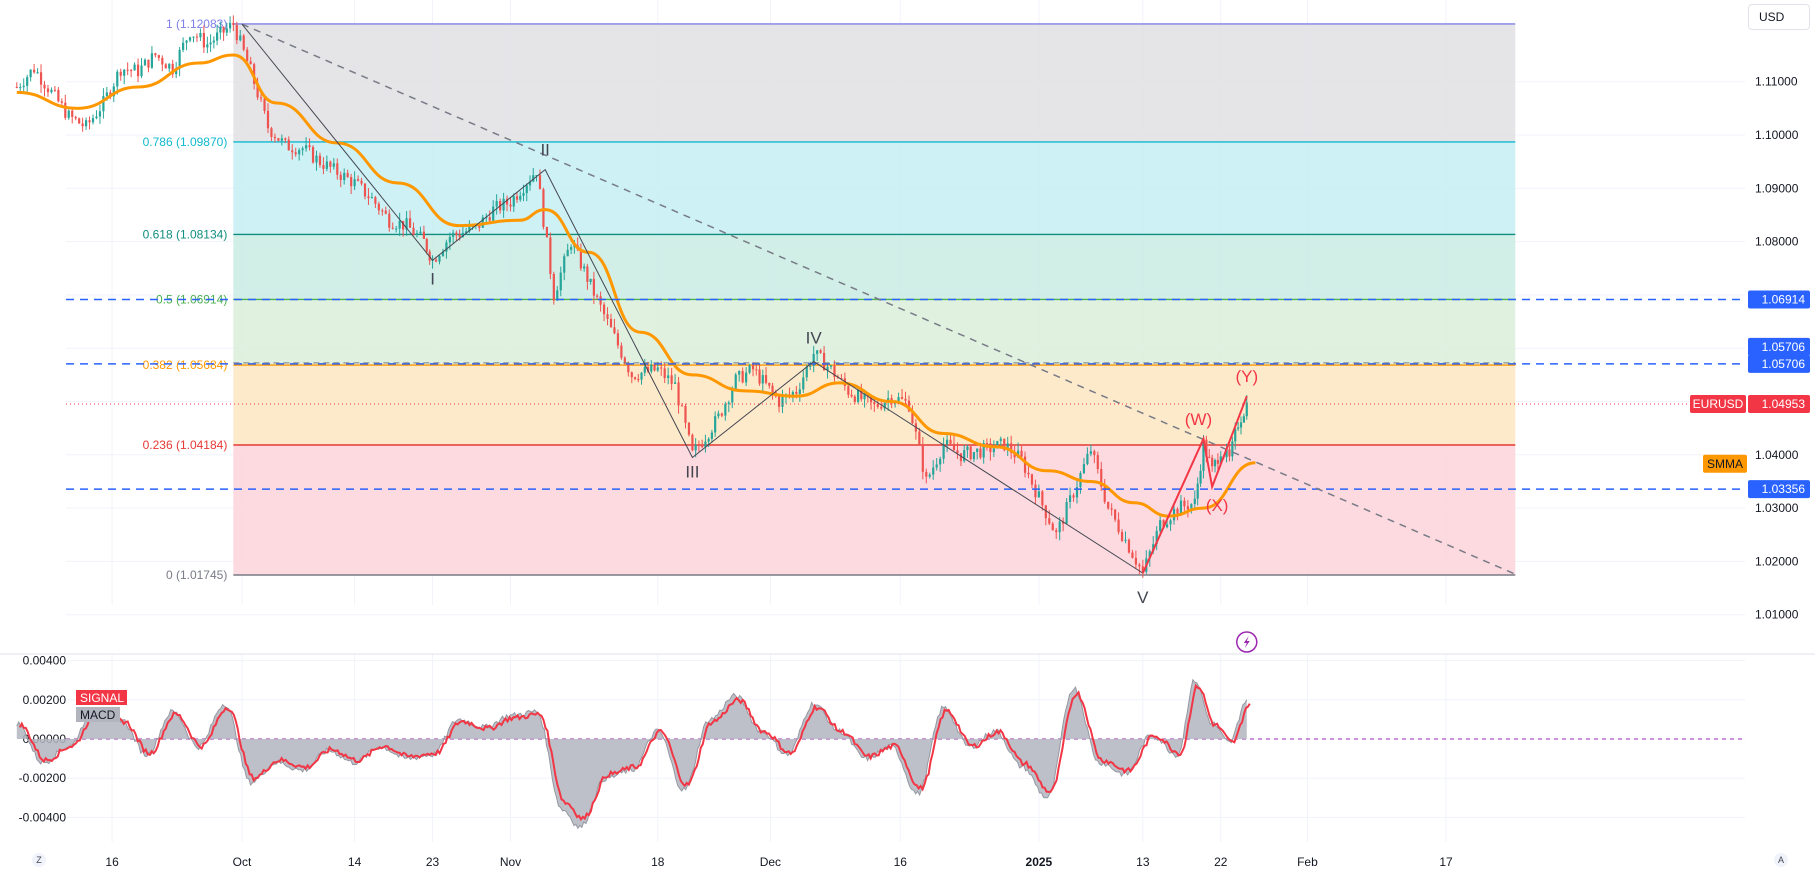  What do you see at coordinates (1777, 615) in the screenshot?
I see `price-tick-label: 1.01000` at bounding box center [1777, 615].